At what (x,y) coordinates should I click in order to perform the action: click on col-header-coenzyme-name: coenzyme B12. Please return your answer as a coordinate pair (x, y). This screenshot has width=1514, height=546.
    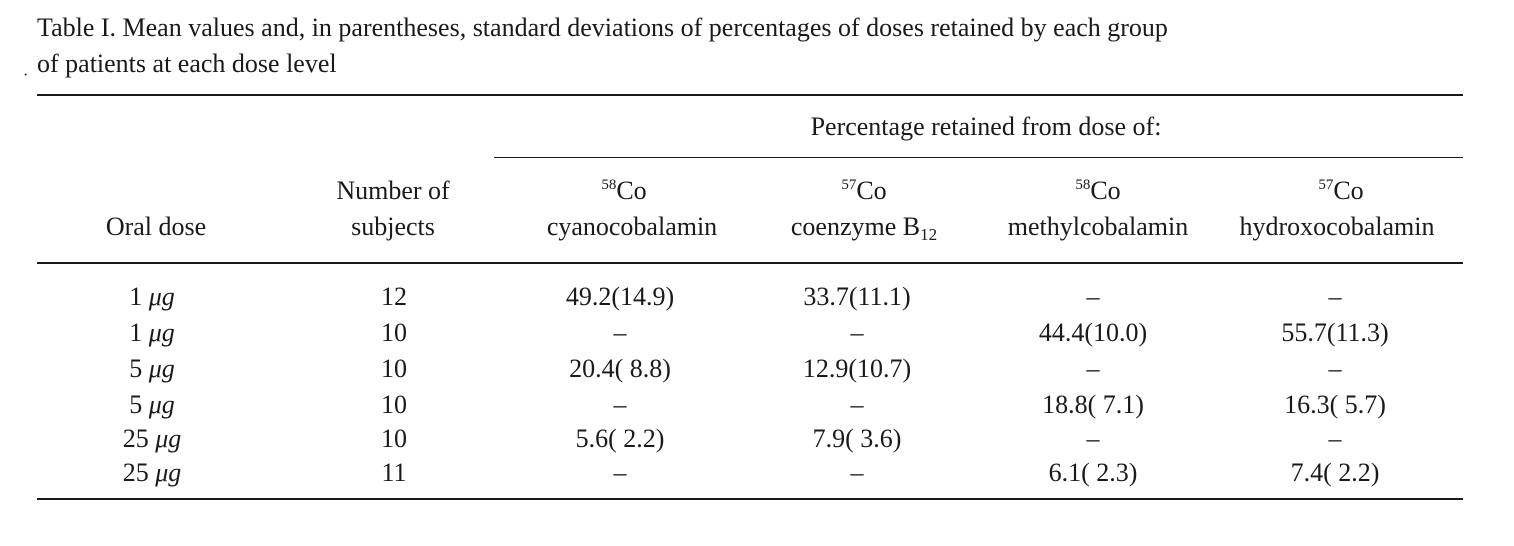
    Looking at the image, I should click on (864, 228).